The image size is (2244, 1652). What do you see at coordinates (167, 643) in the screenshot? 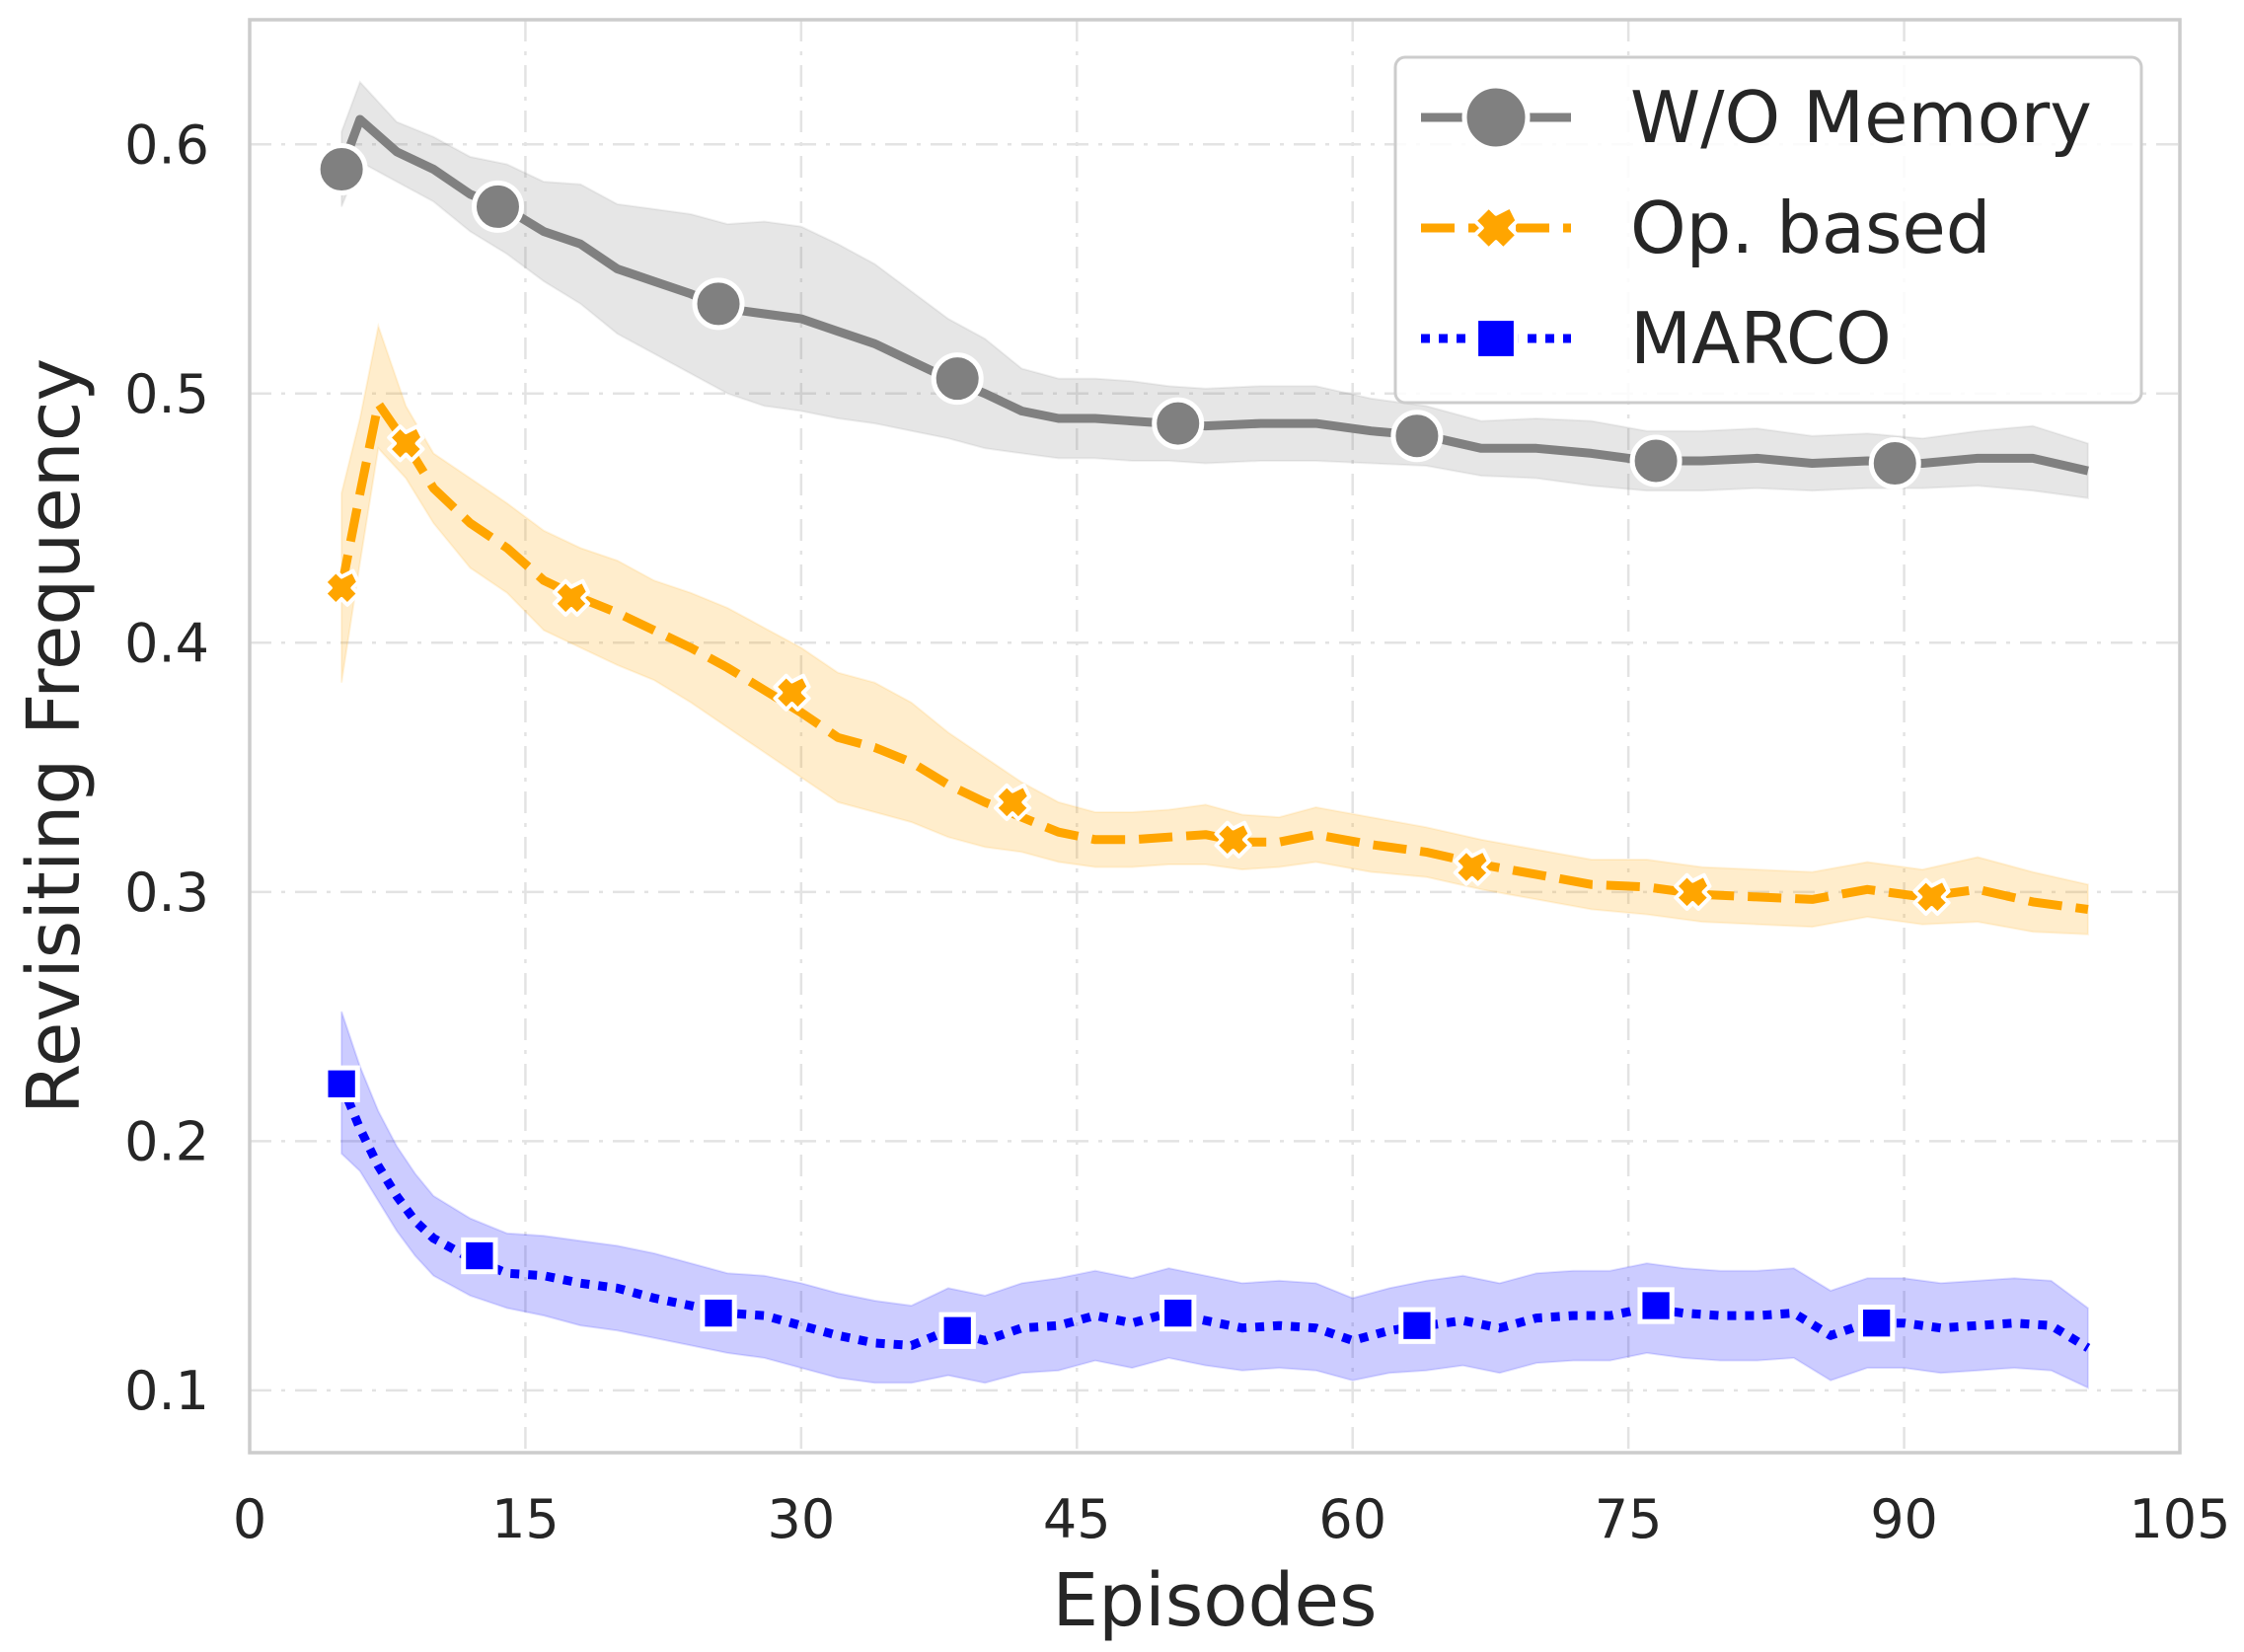
I see `y-tick-label: 0.4` at bounding box center [167, 643].